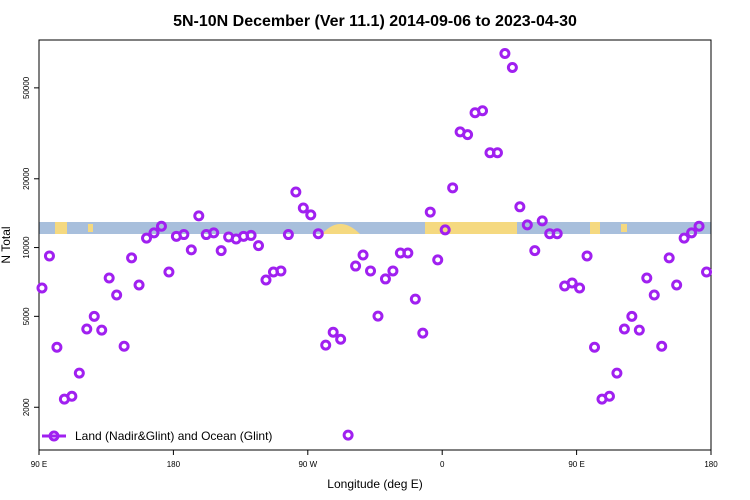 This screenshot has height=500, width=750. Describe the element at coordinates (26, 247) in the screenshot. I see `y-tick-label: 10000` at that location.